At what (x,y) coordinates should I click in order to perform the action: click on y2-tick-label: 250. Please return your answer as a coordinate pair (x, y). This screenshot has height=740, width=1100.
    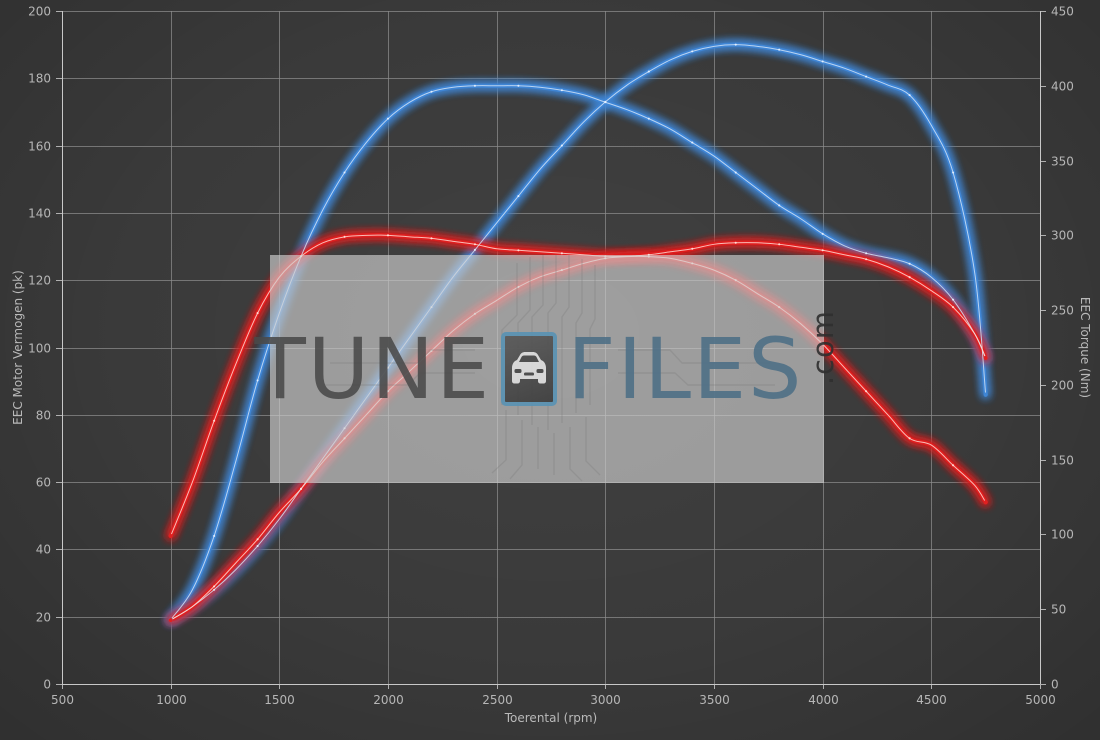
    Looking at the image, I should click on (1062, 311).